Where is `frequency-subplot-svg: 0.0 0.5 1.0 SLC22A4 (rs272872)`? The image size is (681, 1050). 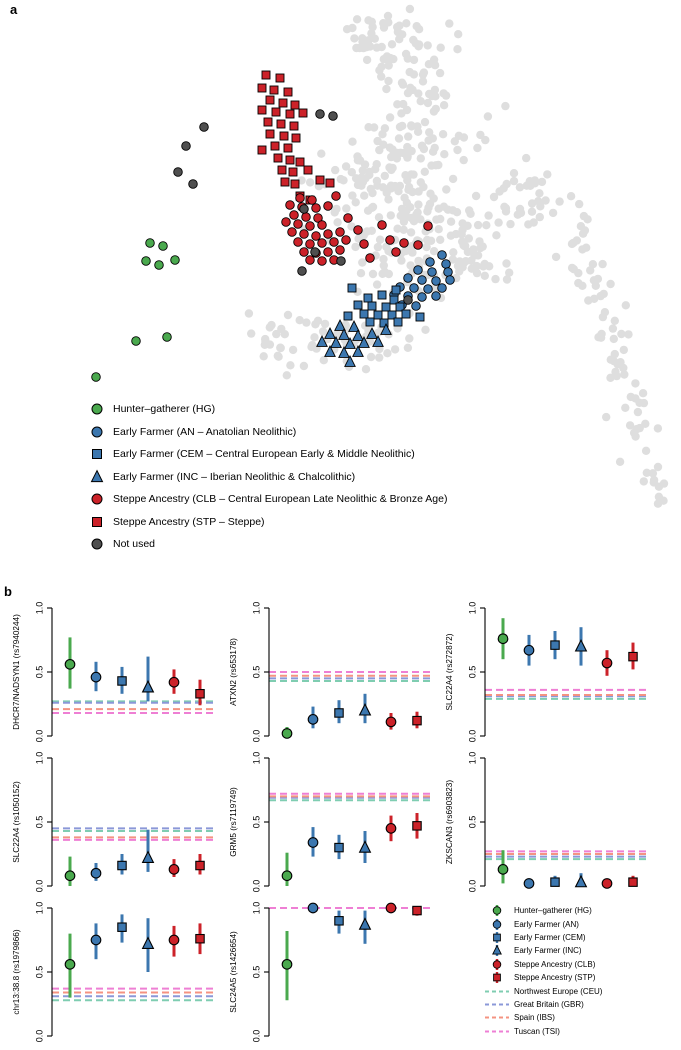 frequency-subplot-svg: 0.0 0.5 1.0 SLC22A4 (rs272872) is located at coordinates (546, 672).